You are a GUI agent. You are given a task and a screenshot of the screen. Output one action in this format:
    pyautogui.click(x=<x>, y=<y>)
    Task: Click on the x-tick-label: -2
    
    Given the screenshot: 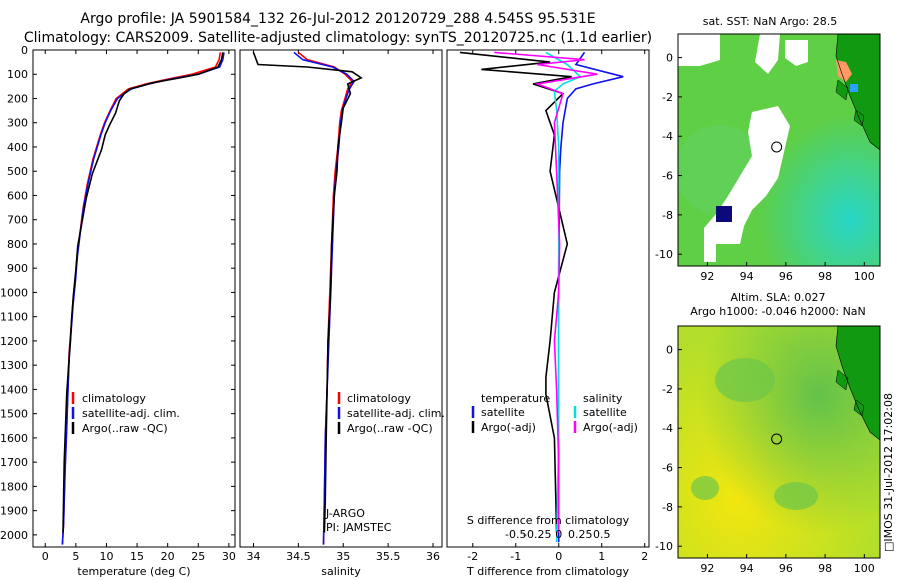 What is the action you would take?
    pyautogui.click(x=472, y=556)
    